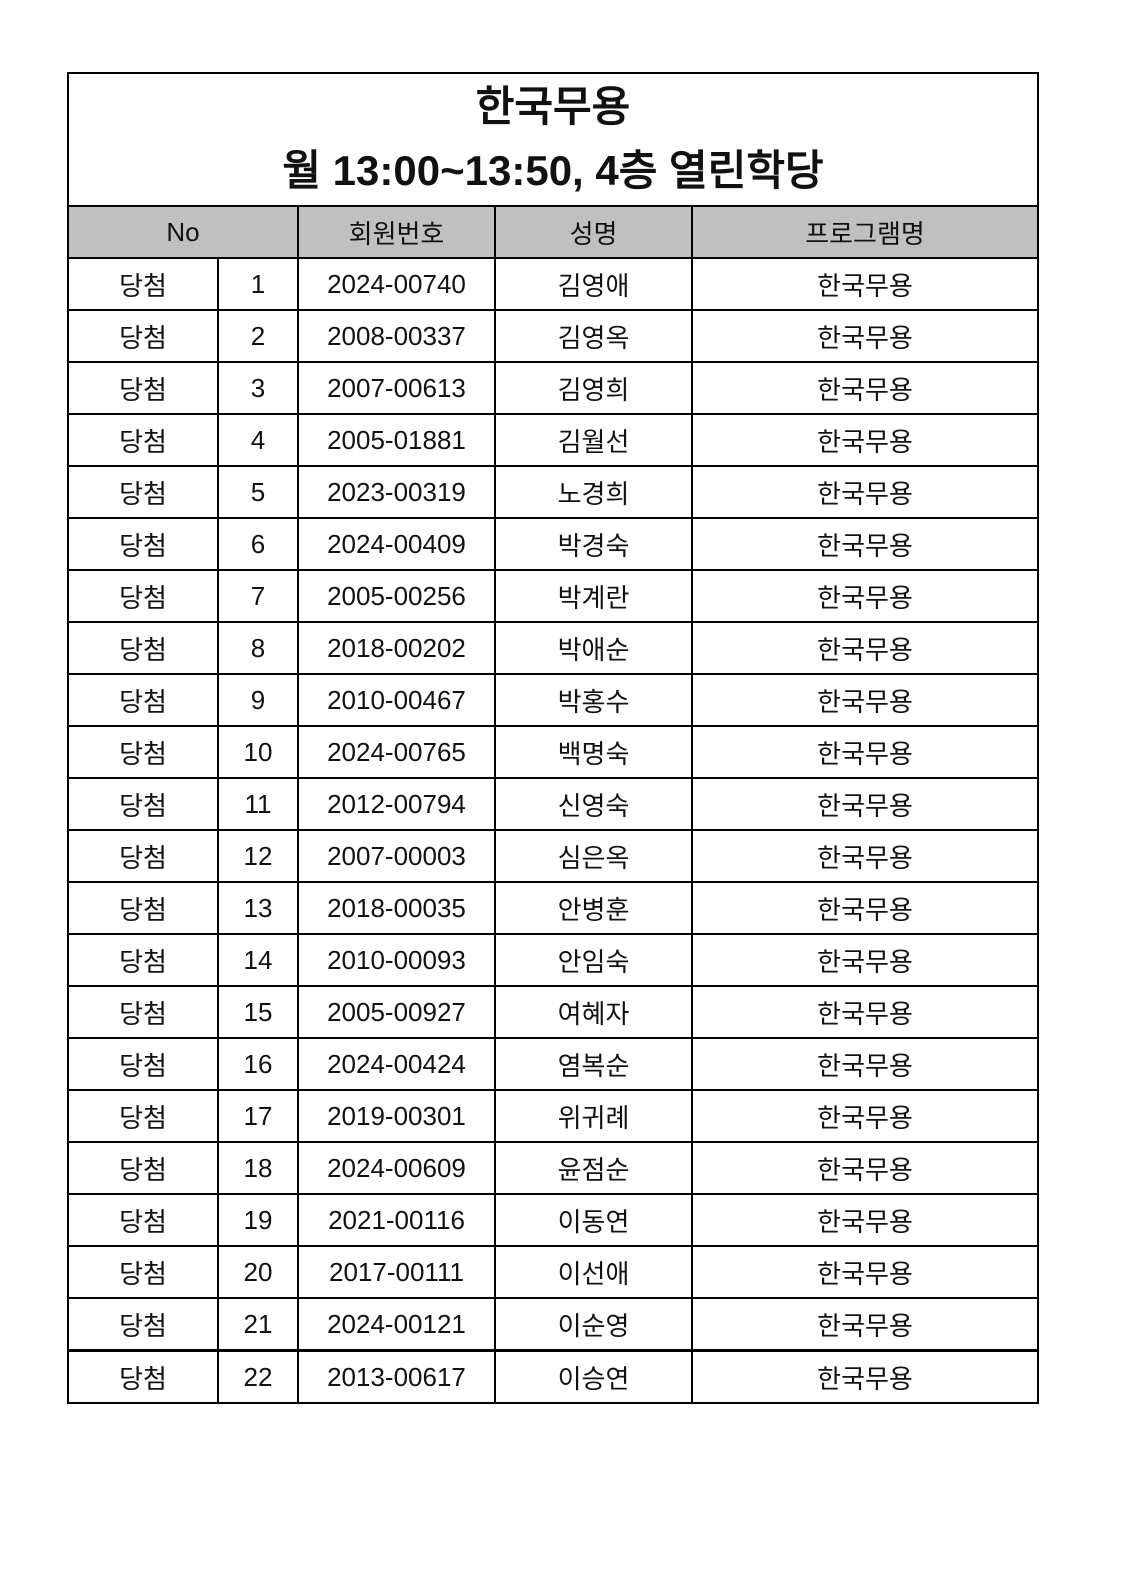 This screenshot has height=1586, width=1121. What do you see at coordinates (396, 596) in the screenshot?
I see `member-id-cell: 2005-00256` at bounding box center [396, 596].